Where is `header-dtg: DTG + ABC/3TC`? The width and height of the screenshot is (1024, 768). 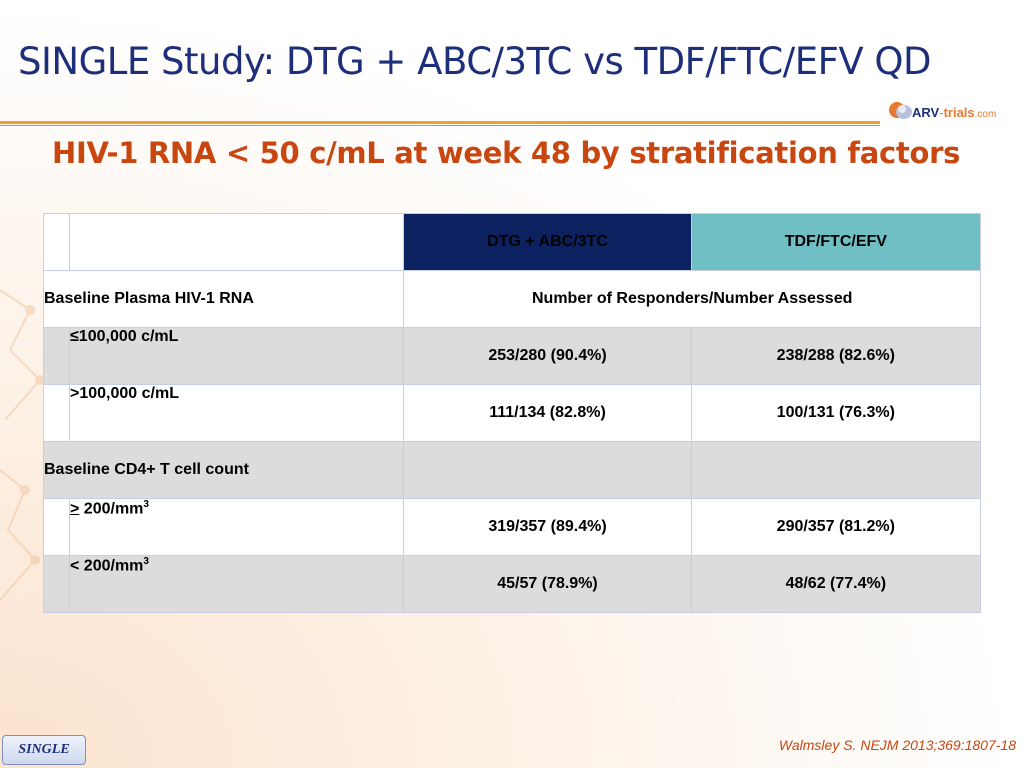
header-dtg: DTG + ABC/3TC is located at coordinates (547, 242).